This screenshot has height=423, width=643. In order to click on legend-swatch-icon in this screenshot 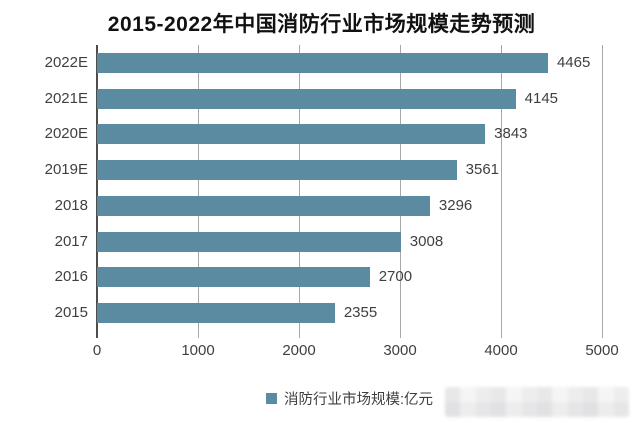, I will do `click(271, 398)`.